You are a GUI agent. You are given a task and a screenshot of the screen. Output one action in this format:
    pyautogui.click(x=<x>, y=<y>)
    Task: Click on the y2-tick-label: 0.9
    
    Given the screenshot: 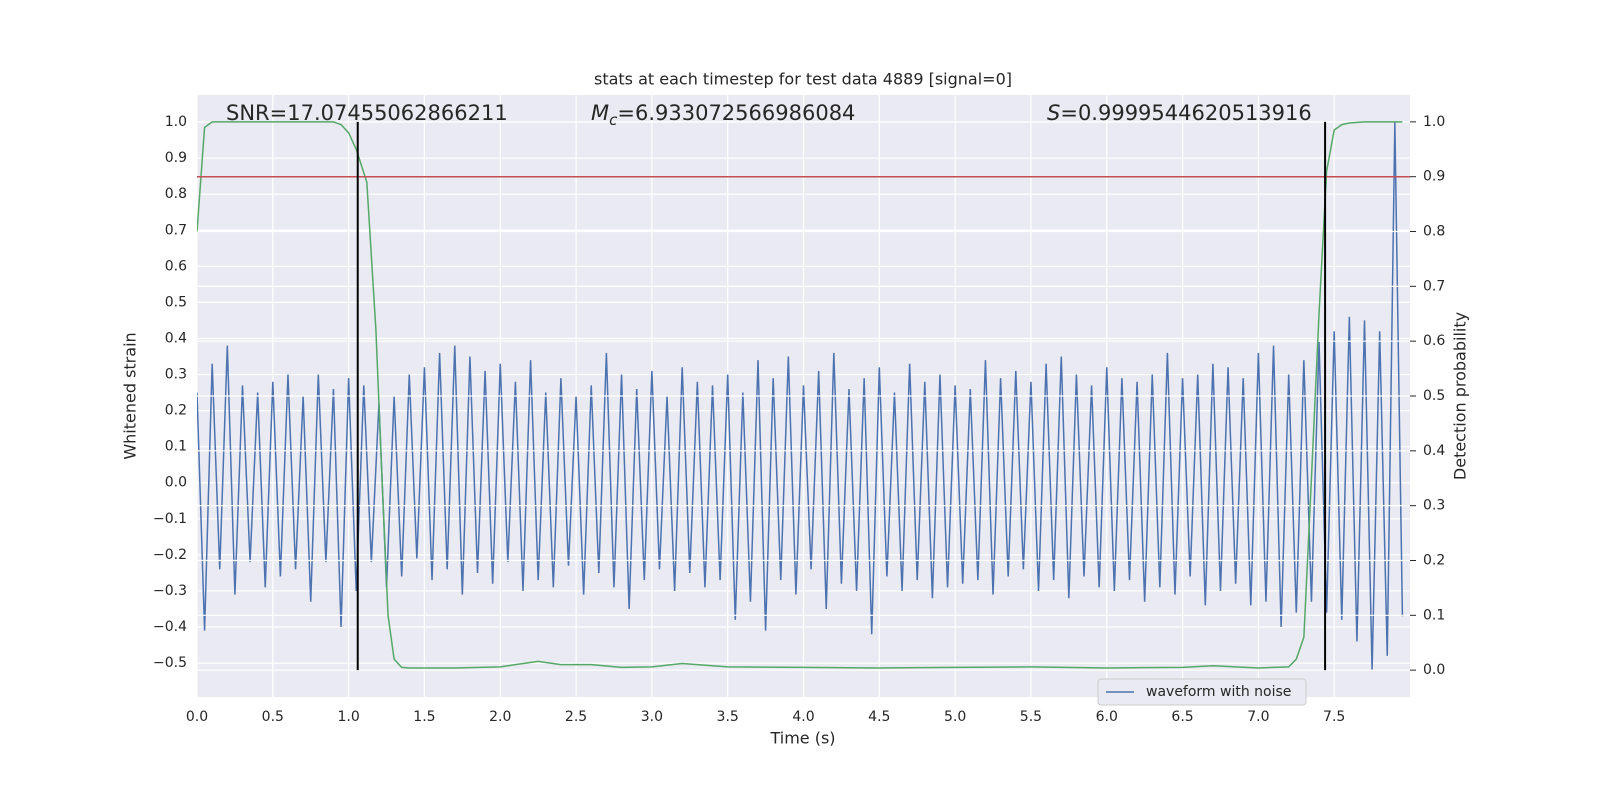 What is the action you would take?
    pyautogui.click(x=1434, y=177)
    